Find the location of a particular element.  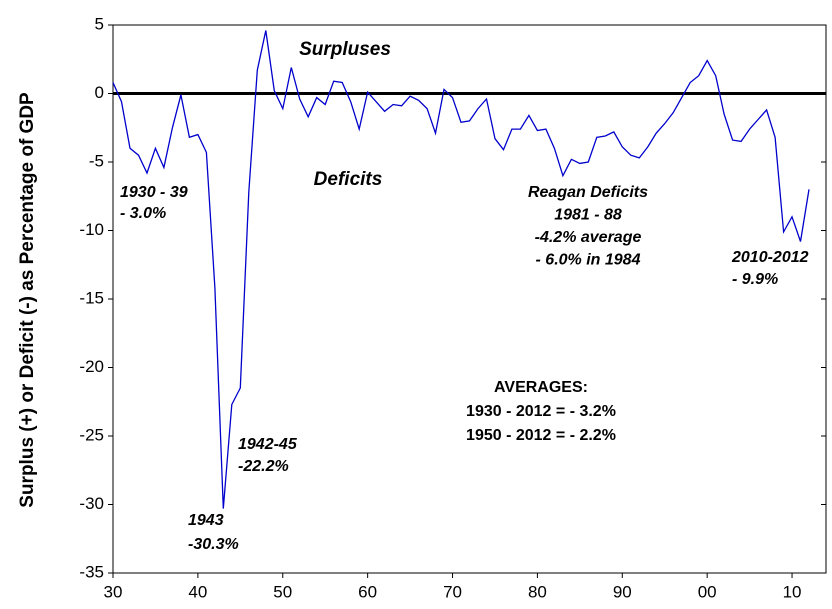

annotation: AVERAGES: is located at coordinates (541, 387).